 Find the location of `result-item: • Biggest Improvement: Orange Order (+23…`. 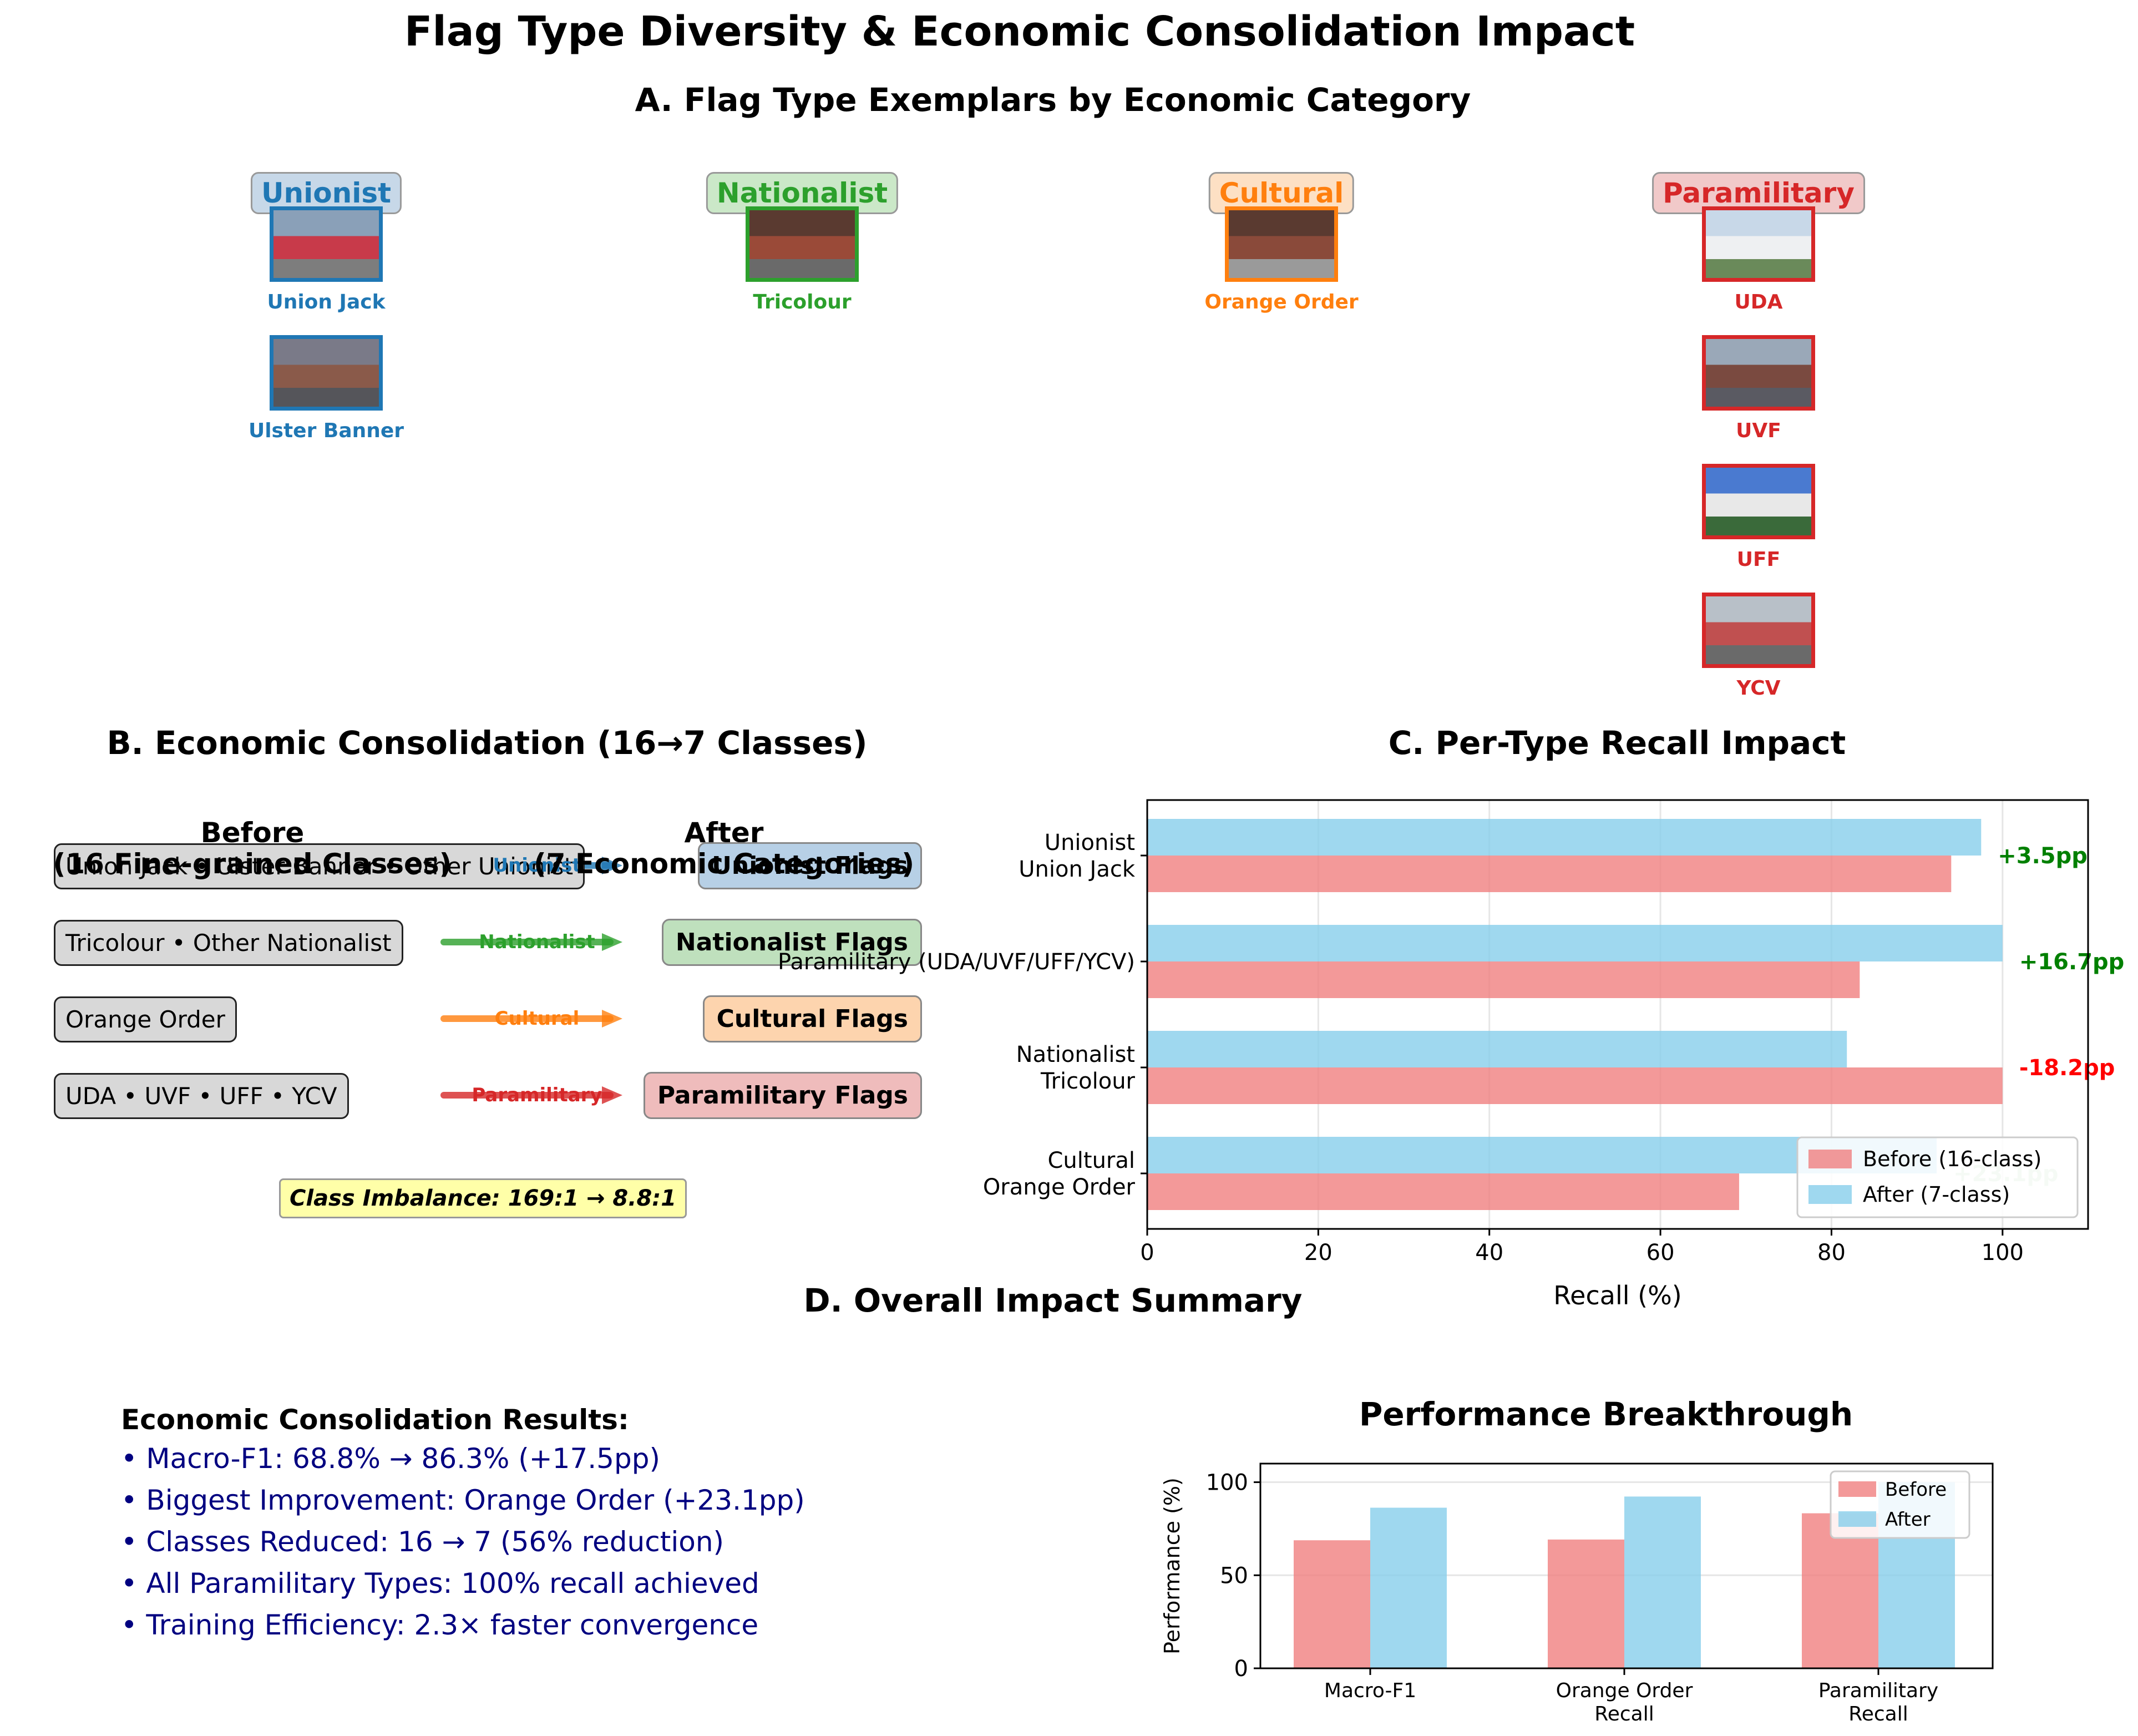

result-item: • Biggest Improvement: Orange Order (+23… is located at coordinates (463, 1500).